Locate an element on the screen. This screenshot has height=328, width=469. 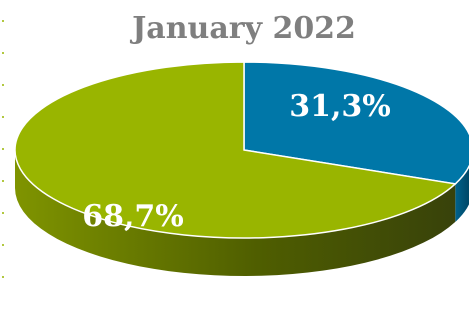
data-label-blue: 31,3% is located at coordinates (340, 106).